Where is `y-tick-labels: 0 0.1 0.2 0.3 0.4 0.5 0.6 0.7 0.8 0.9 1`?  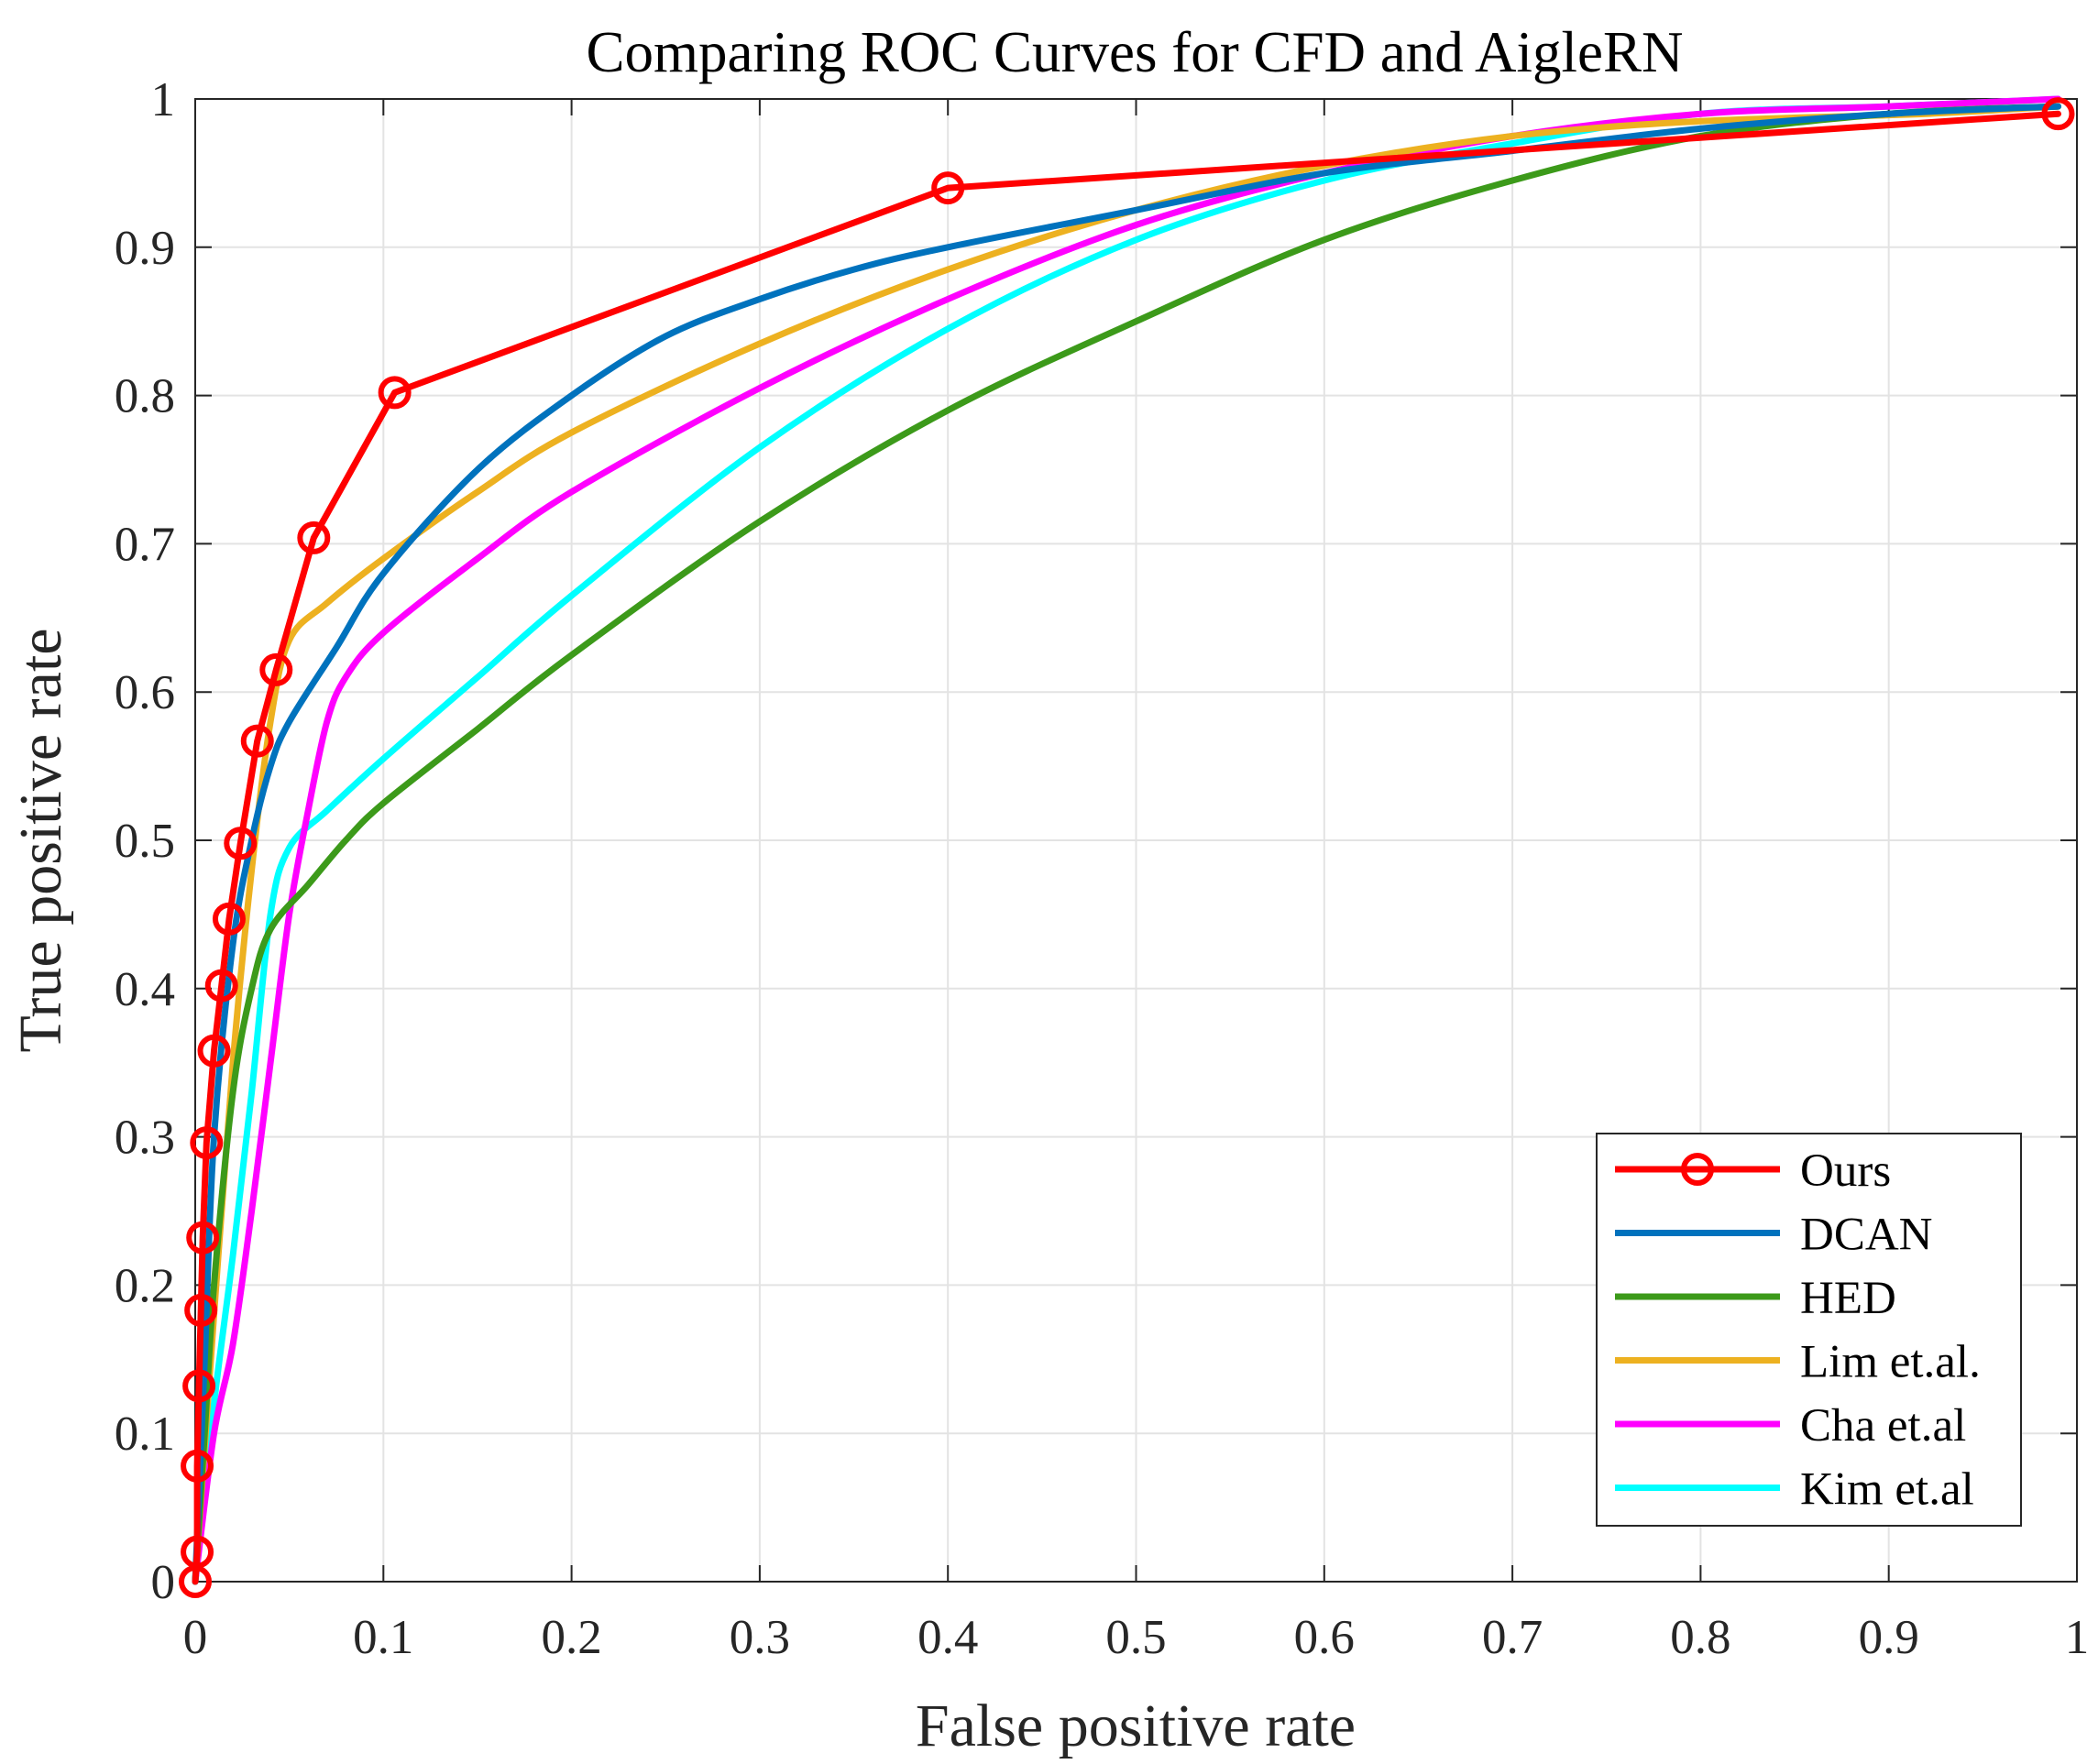 y-tick-labels: 0 0.1 0.2 0.3 0.4 0.5 0.6 0.7 0.8 0.9 1 is located at coordinates (145, 841).